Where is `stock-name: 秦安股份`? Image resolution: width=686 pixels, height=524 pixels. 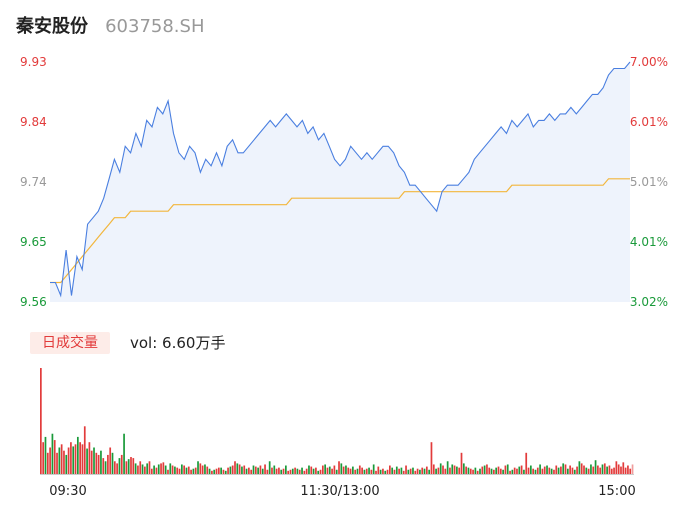
stock-name: 秦安股份 is located at coordinates (52, 26).